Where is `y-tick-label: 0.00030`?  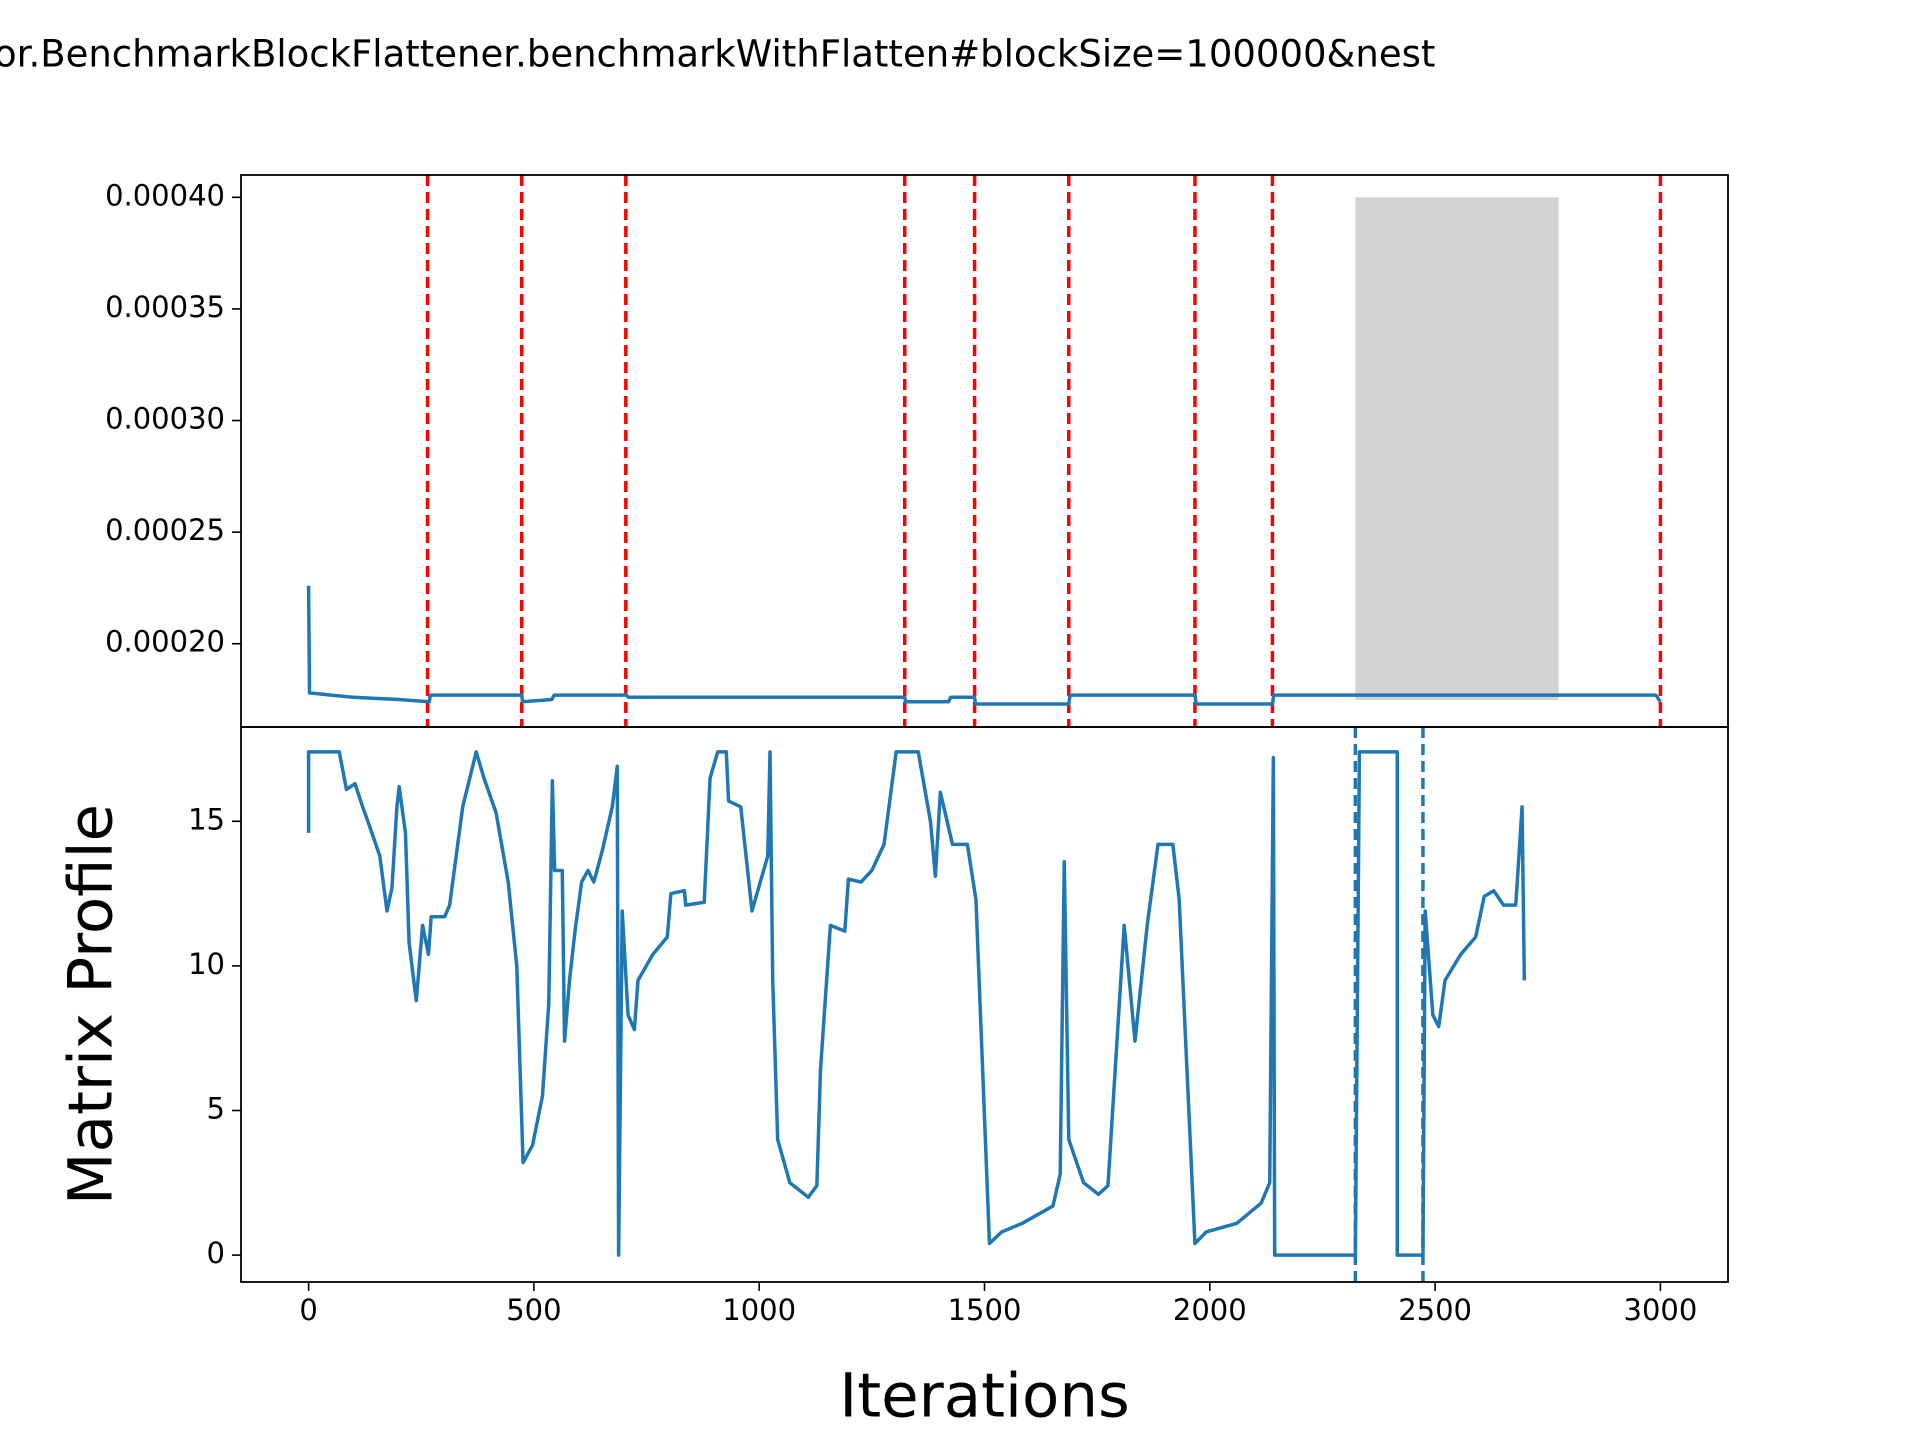 y-tick-label: 0.00030 is located at coordinates (165, 419).